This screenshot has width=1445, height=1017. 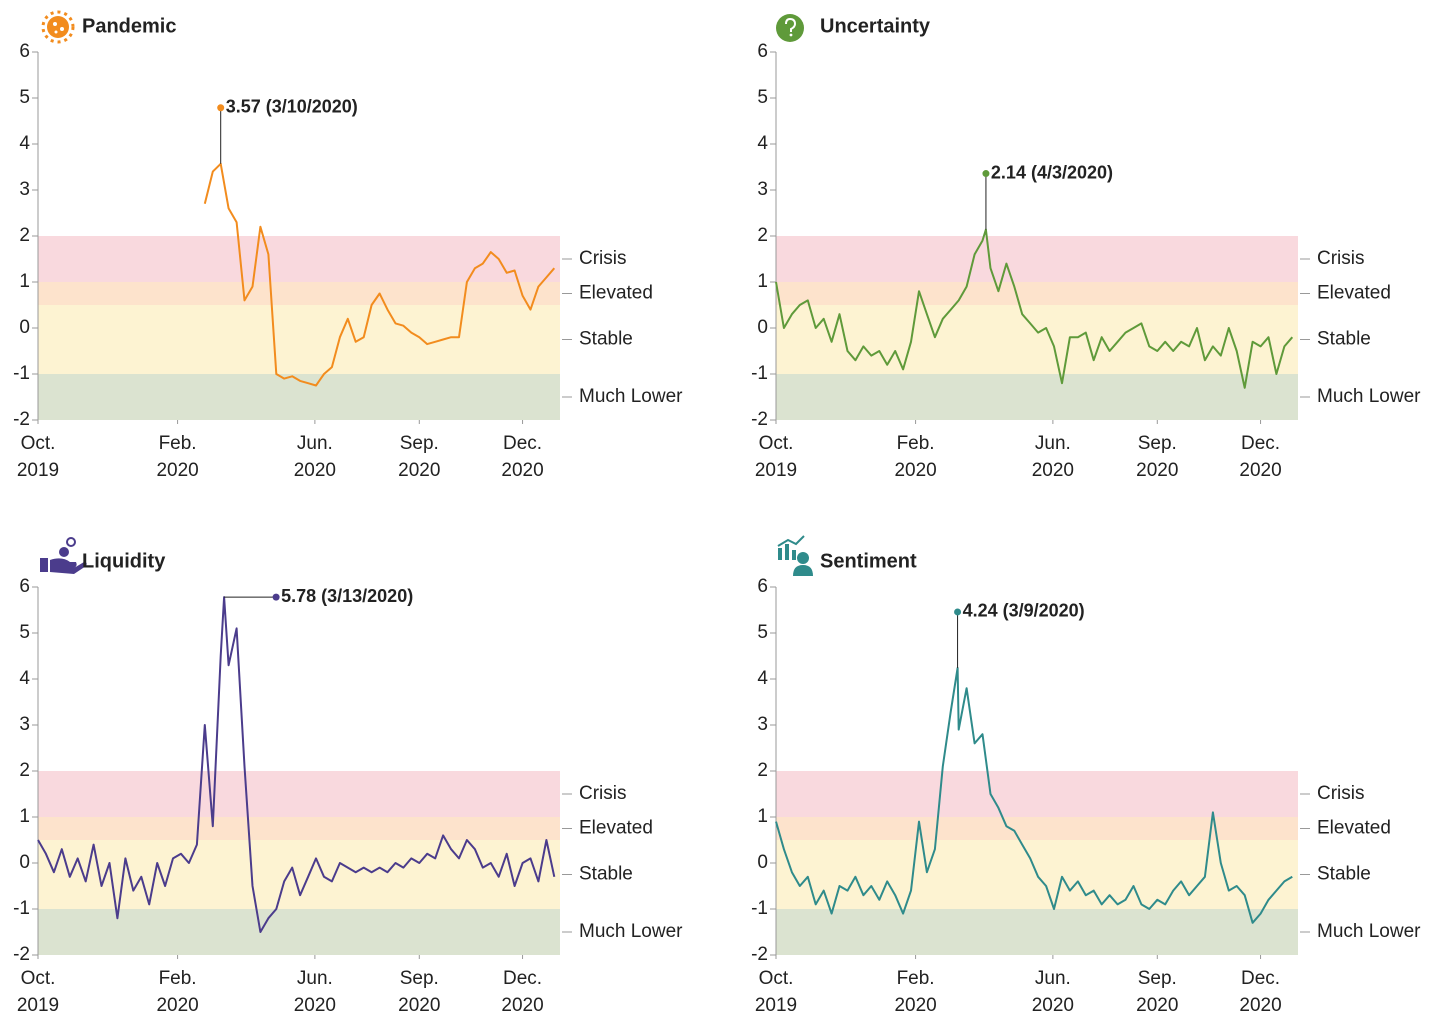 What do you see at coordinates (124, 561) in the screenshot?
I see `chart-title: Liquidity` at bounding box center [124, 561].